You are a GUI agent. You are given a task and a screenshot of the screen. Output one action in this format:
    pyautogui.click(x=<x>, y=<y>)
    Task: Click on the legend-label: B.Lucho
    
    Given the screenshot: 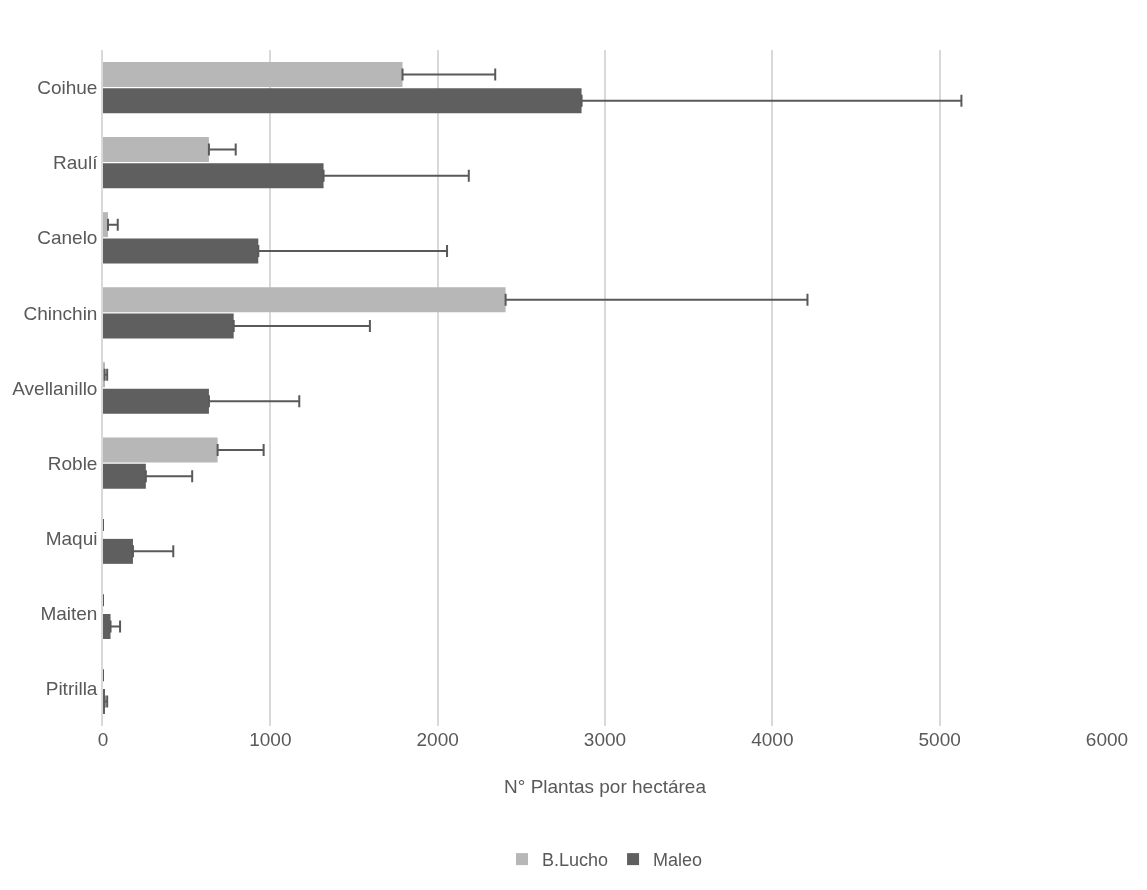 What is the action you would take?
    pyautogui.click(x=575, y=860)
    